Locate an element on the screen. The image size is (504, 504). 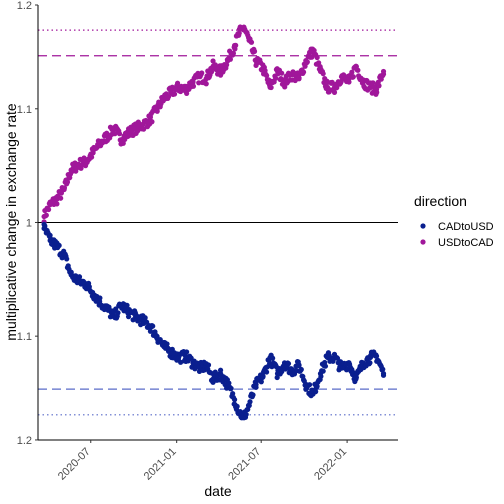
legend-label-cadtousd: CADtoUSD is located at coordinates (466, 227).